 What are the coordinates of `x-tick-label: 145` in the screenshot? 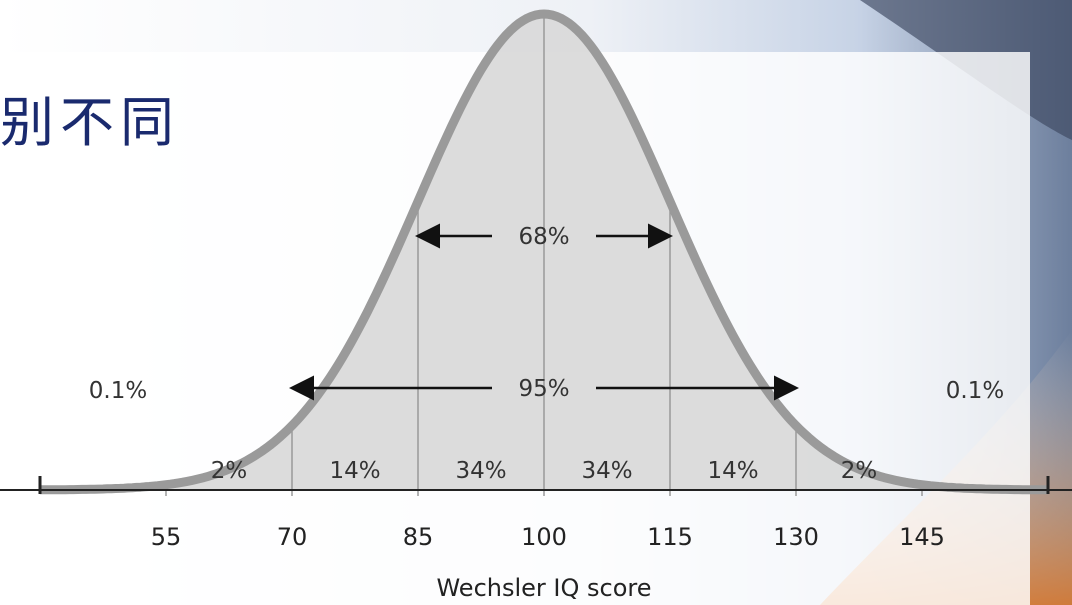 It's located at (922, 537).